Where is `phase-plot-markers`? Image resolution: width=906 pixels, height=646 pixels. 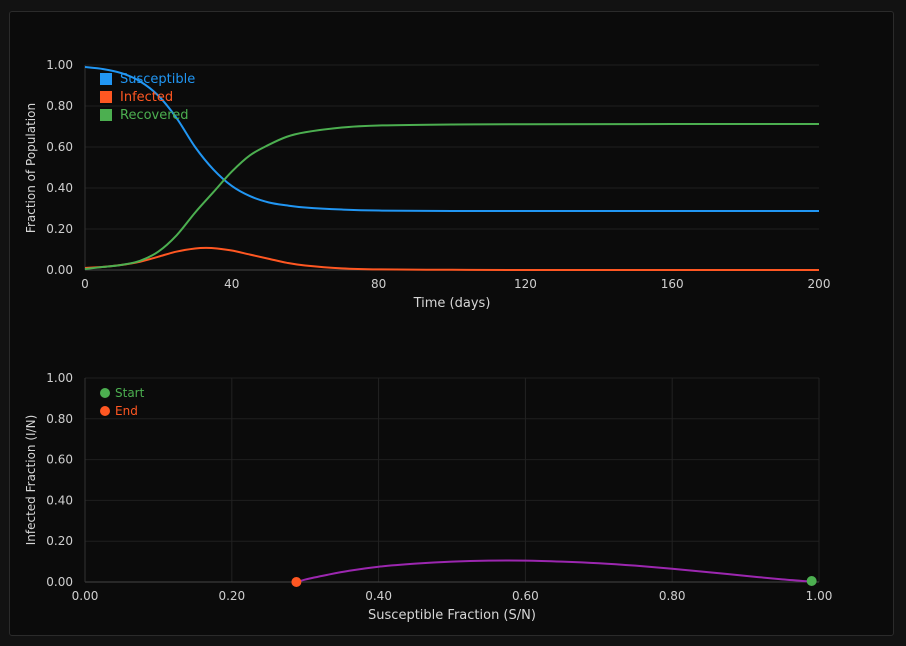 phase-plot-markers is located at coordinates (554, 581).